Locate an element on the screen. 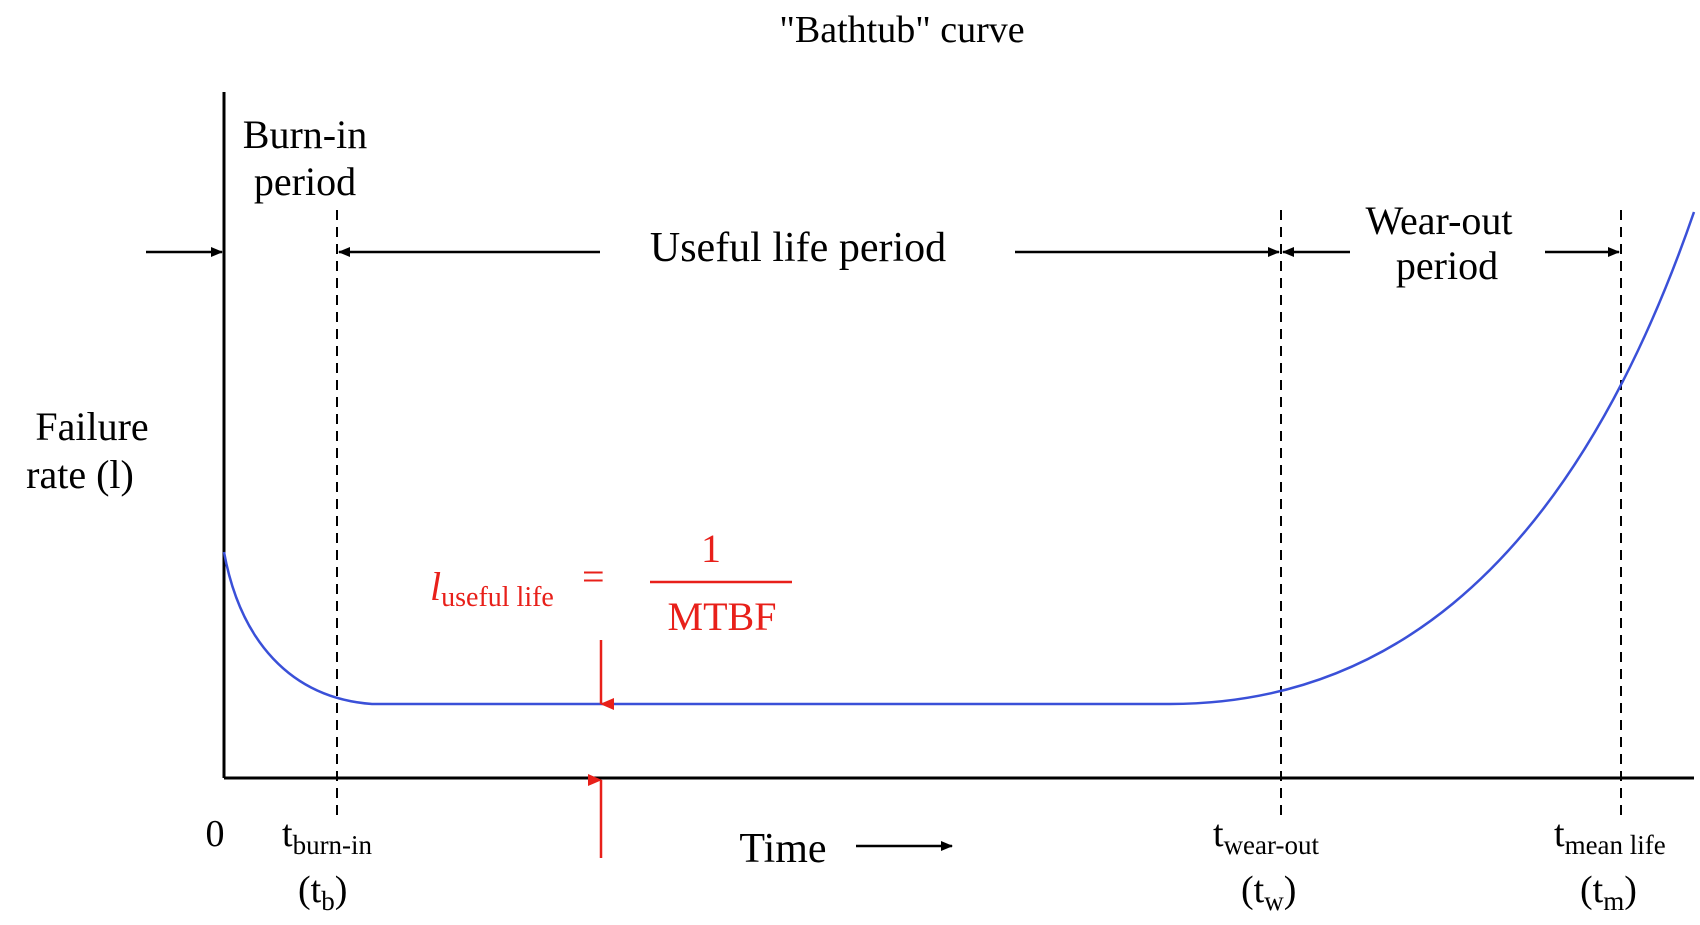  wear-out-label-line2: period is located at coordinates (1447, 265).